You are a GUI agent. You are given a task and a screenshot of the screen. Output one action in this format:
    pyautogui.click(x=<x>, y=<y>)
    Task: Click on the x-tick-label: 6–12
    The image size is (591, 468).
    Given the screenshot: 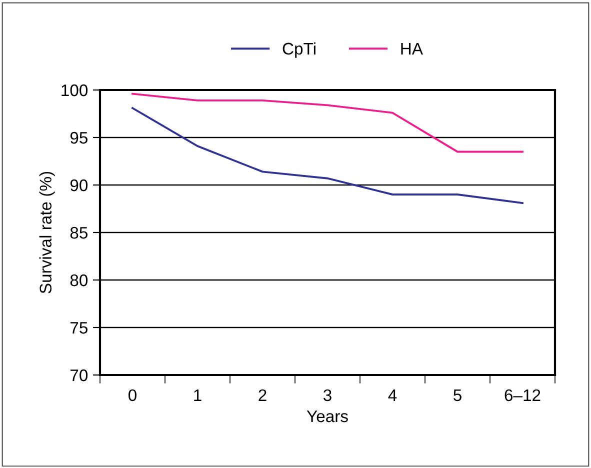 What is the action you would take?
    pyautogui.click(x=522, y=395)
    